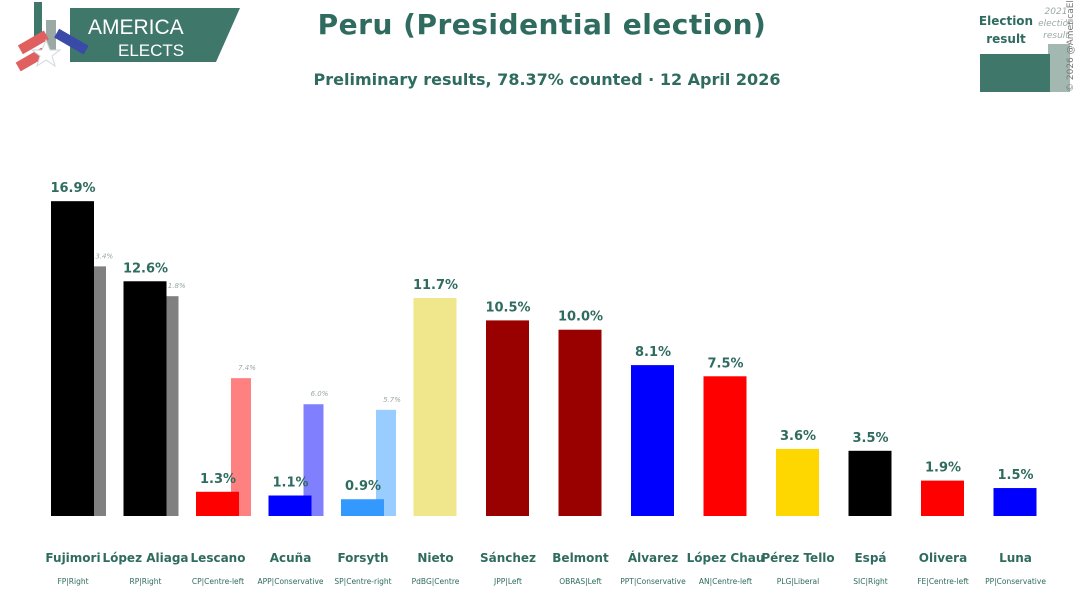 The image size is (1084, 592). I want to click on legend-previous-swatch, so click(1059, 68).